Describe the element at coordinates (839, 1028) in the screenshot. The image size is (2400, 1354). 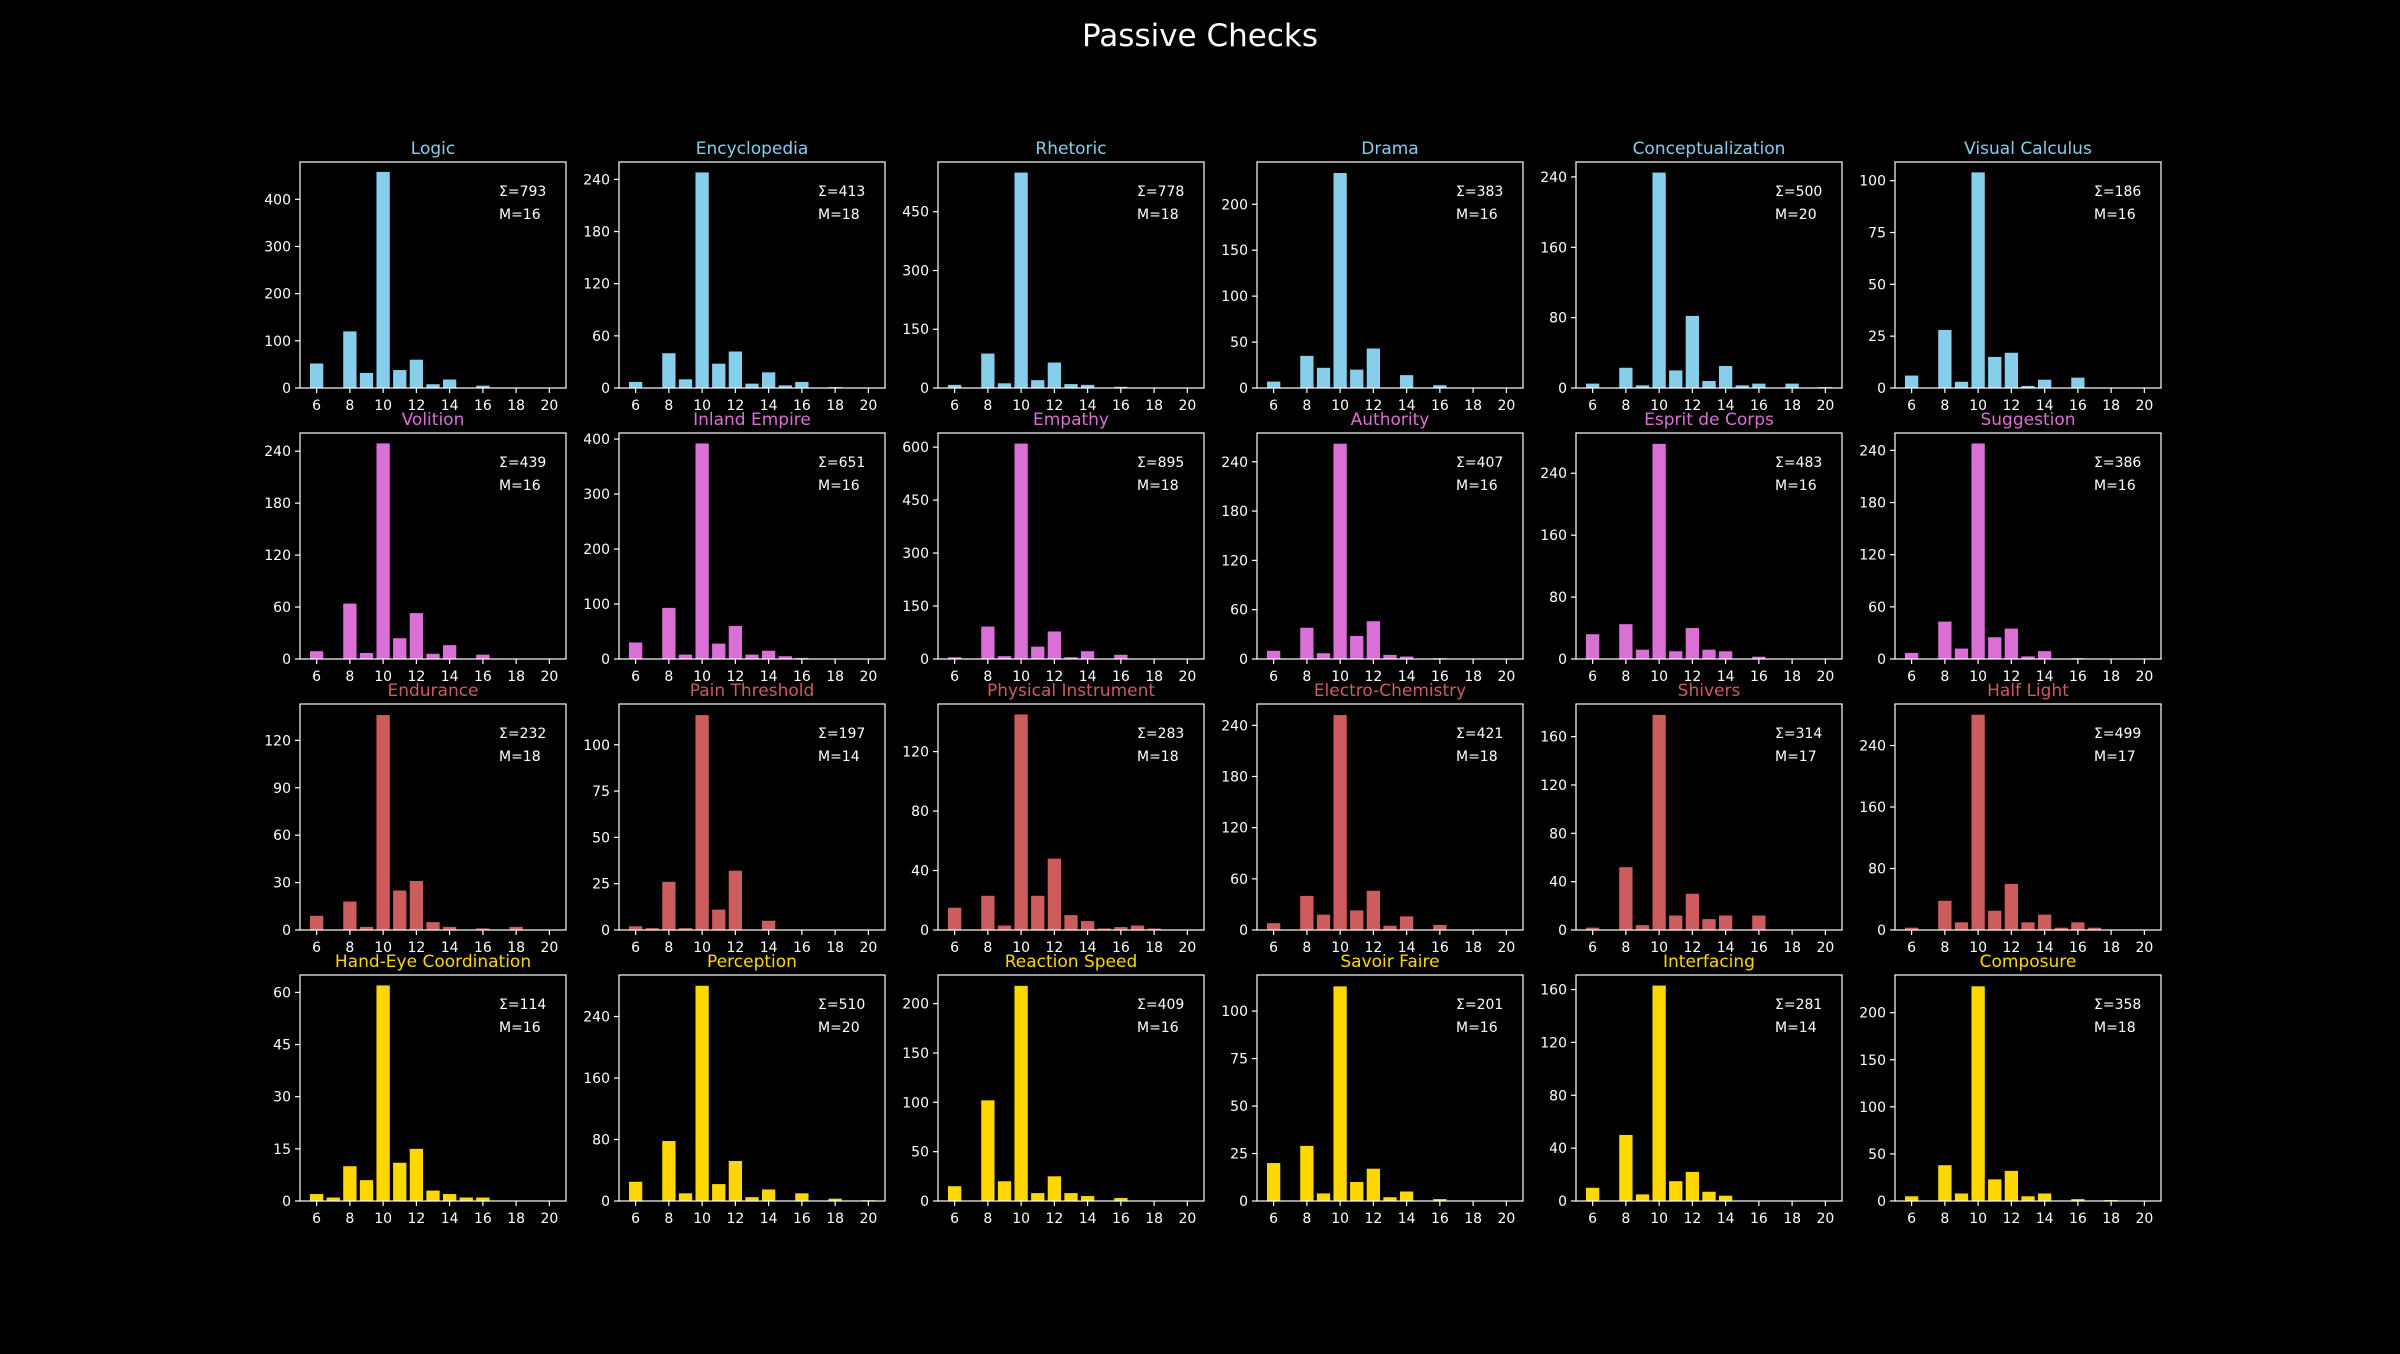
I see `m-label: M=20` at that location.